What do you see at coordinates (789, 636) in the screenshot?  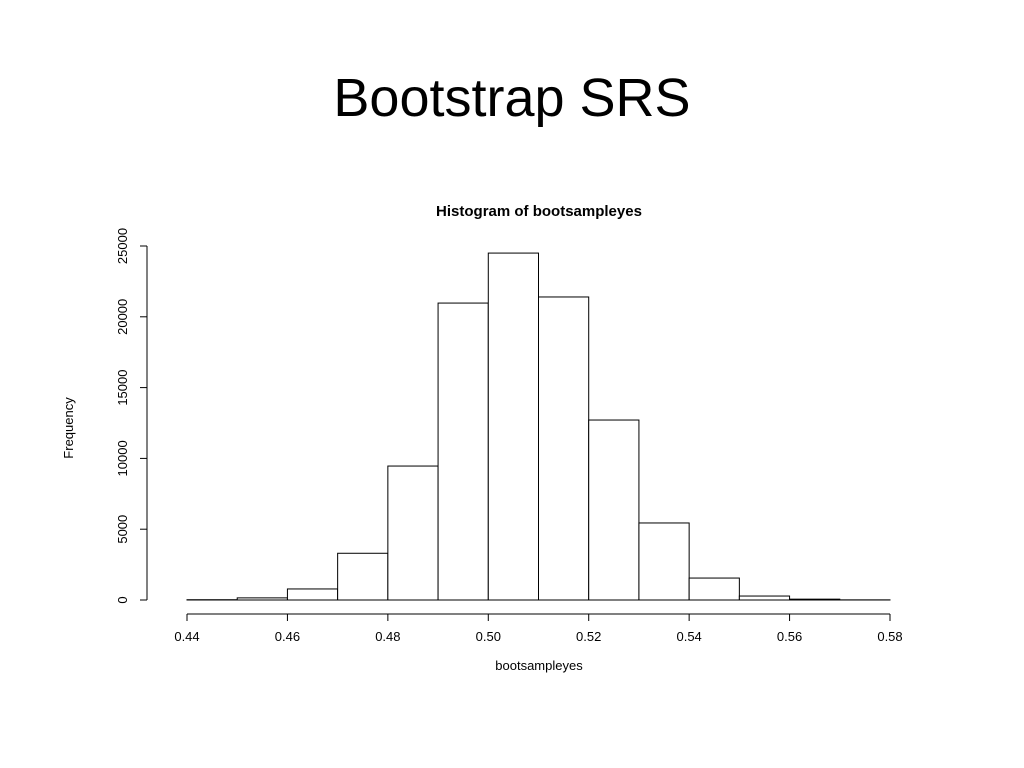 I see `x-tick-label: 0.56` at bounding box center [789, 636].